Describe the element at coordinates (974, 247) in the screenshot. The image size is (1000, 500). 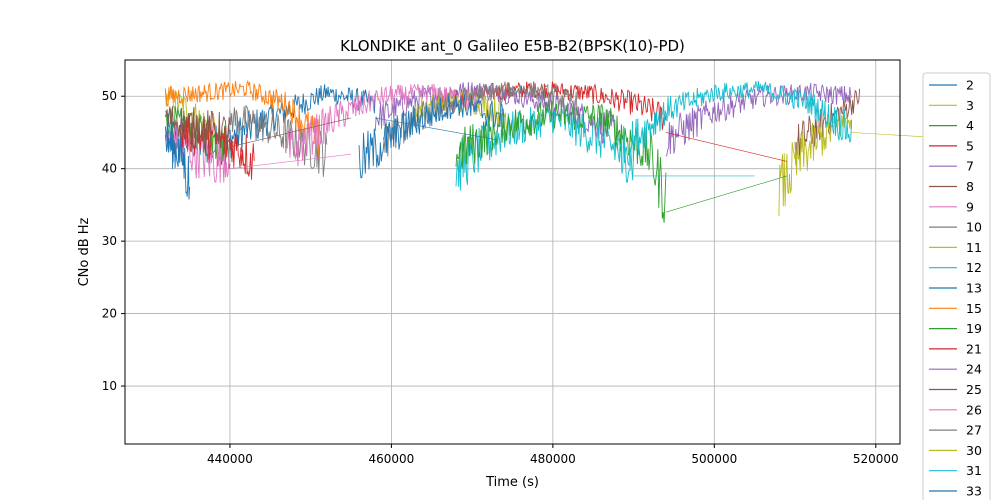
I see `legend-label-11: 11` at that location.